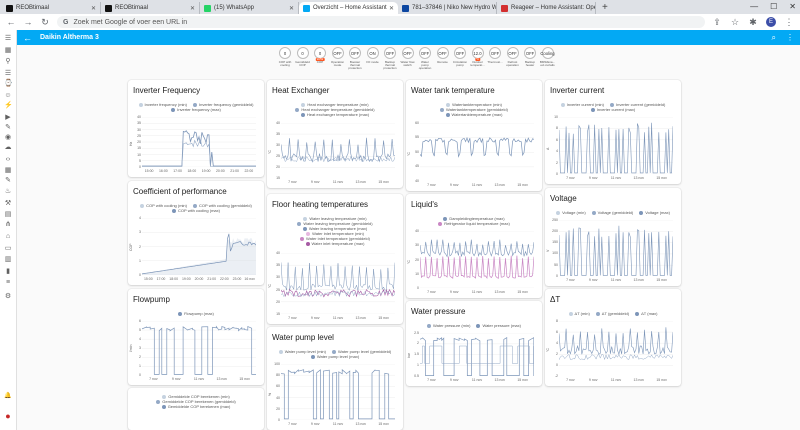 This screenshot has height=430, width=800. What do you see at coordinates (8, 117) in the screenshot?
I see `media-icon: ▶` at bounding box center [8, 117].